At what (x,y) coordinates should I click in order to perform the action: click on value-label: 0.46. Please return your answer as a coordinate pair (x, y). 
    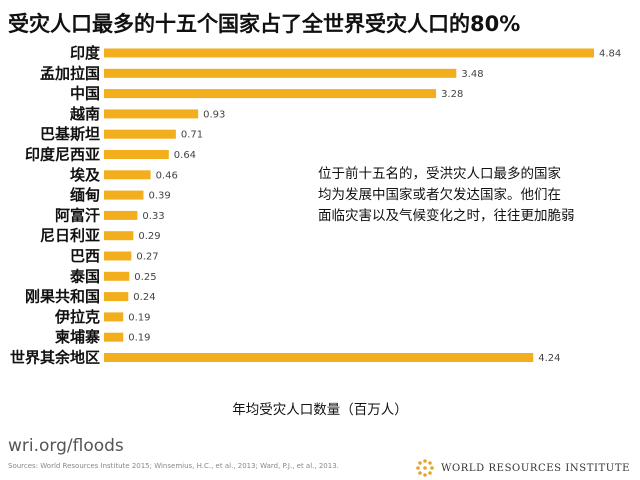
    Looking at the image, I should click on (167, 175).